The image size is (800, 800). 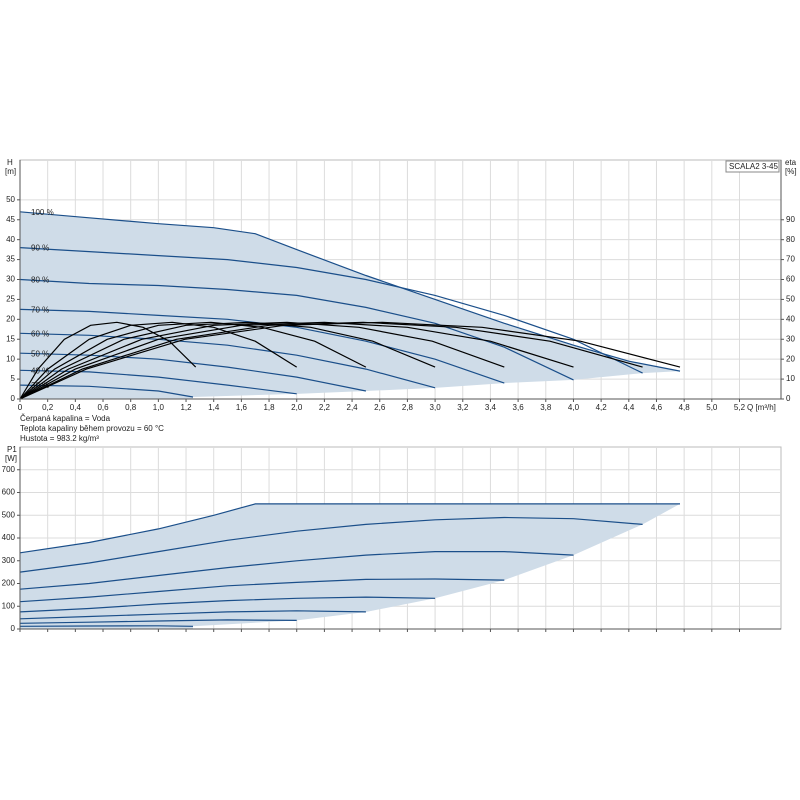 I want to click on y2-tick-label: 30, so click(x=790, y=338).